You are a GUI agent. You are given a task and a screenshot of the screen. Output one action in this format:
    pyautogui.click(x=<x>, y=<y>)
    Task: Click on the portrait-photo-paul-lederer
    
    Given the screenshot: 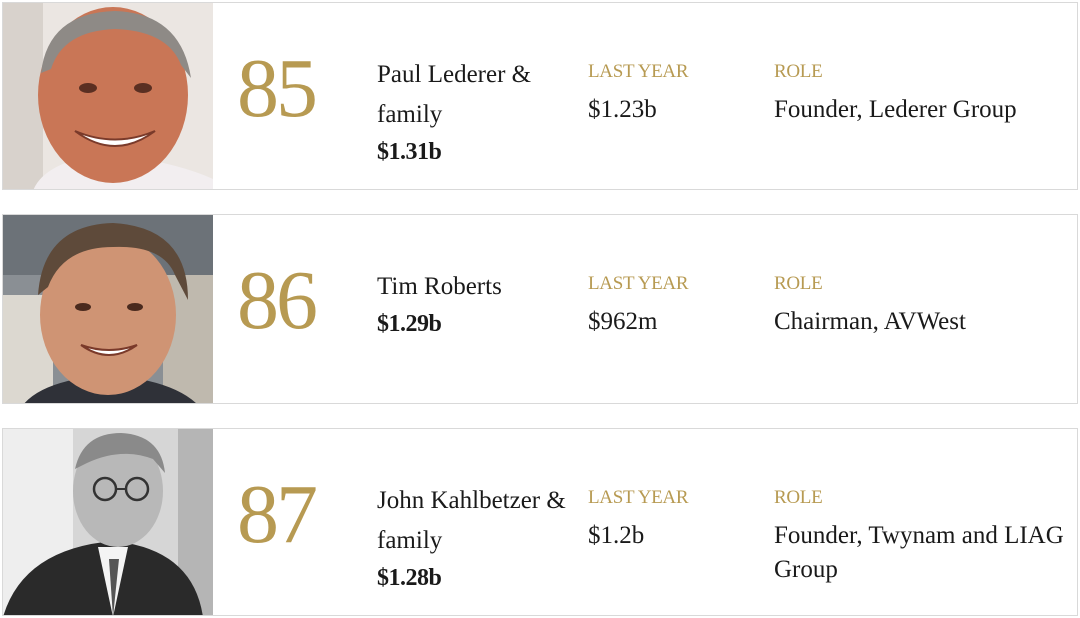 What is the action you would take?
    pyautogui.click(x=108, y=96)
    